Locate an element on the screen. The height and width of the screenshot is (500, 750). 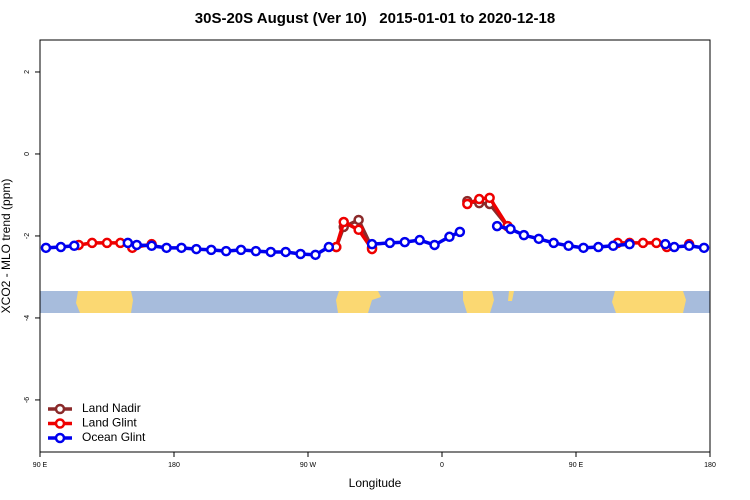
land-mask is located at coordinates (375, 302).